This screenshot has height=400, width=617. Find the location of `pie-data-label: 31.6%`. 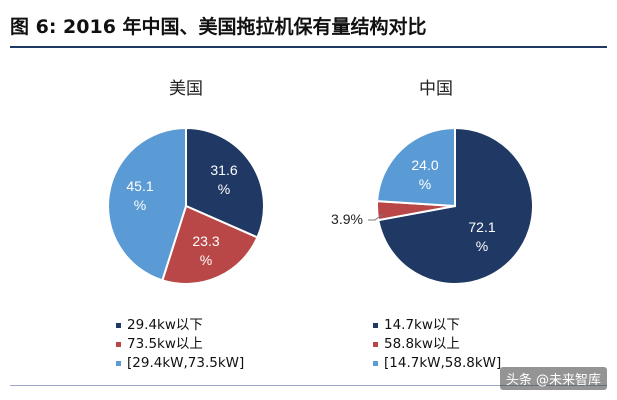

pie-data-label: 31.6% is located at coordinates (223, 179).